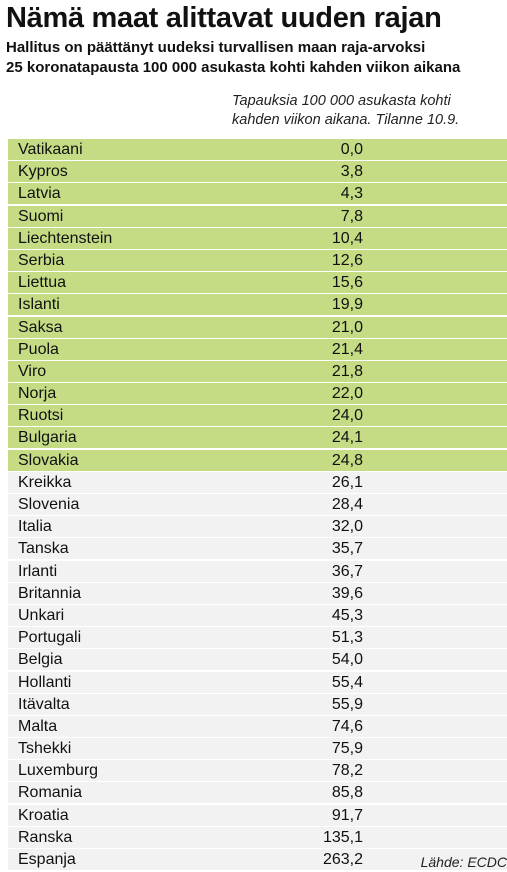 Image resolution: width=507 pixels, height=872 pixels. What do you see at coordinates (32, 371) in the screenshot?
I see `country-name: Viro` at bounding box center [32, 371].